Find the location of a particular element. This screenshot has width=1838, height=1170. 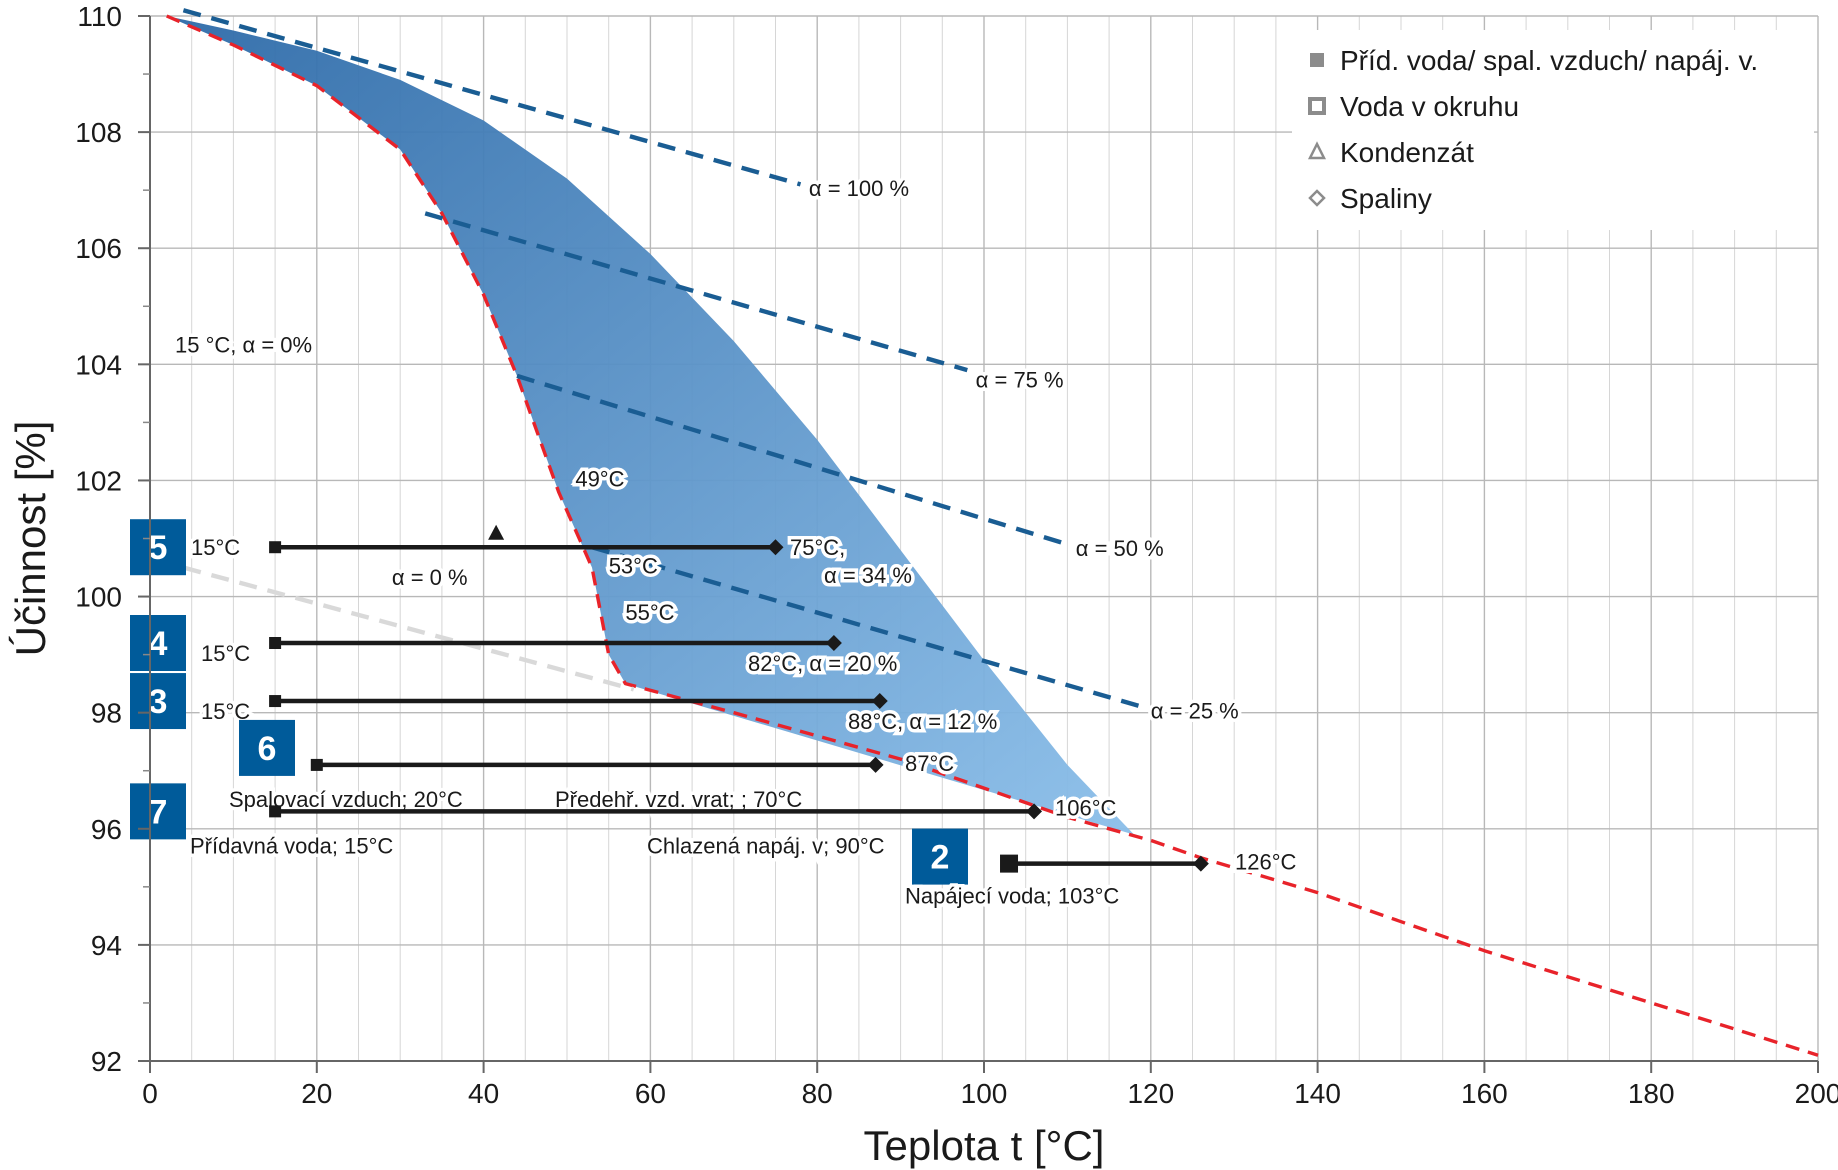

badge-4: 4 is located at coordinates (158, 643).